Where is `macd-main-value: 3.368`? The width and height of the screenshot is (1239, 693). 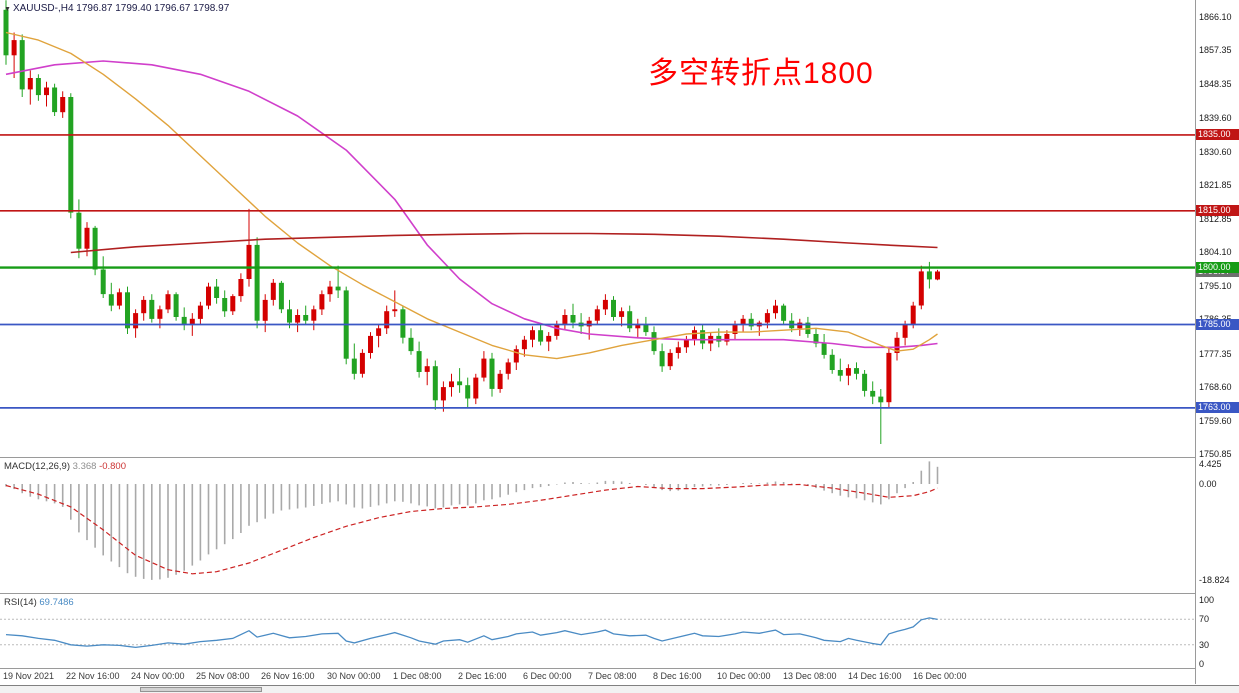 macd-main-value: 3.368 is located at coordinates (84, 466).